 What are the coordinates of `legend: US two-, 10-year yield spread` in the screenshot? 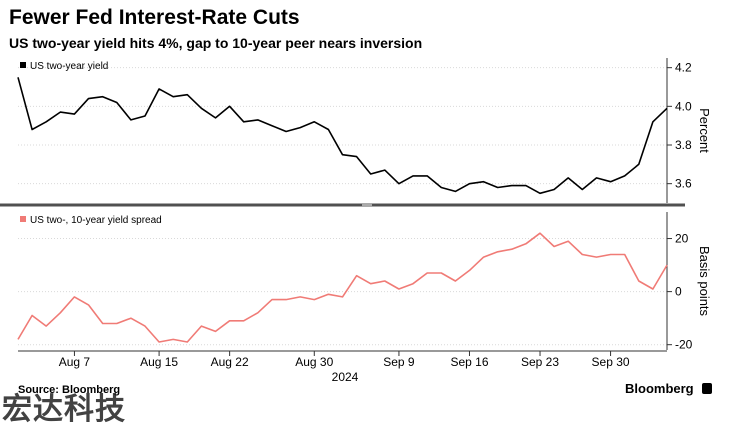 It's located at (91, 220).